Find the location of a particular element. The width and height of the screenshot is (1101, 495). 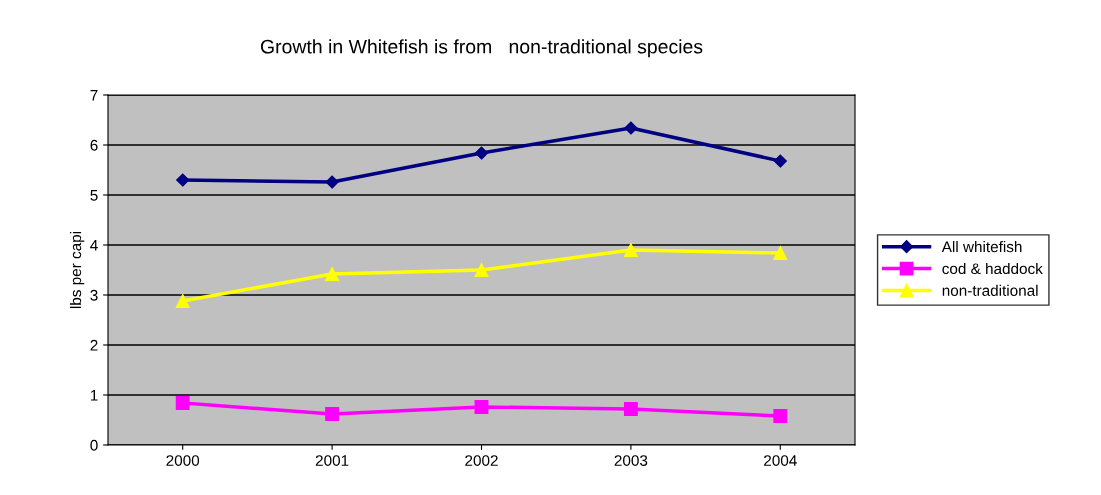

y-tick-label: 6 is located at coordinates (94, 145).